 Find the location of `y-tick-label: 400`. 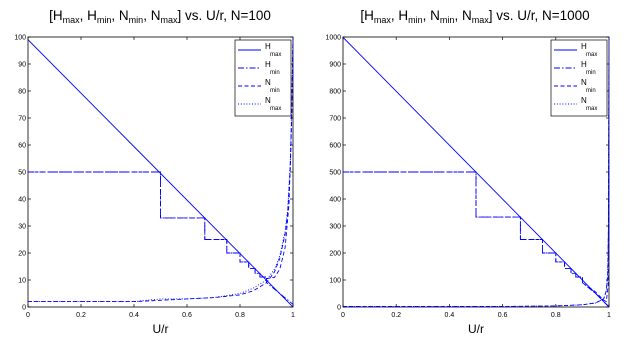

y-tick-label: 400 is located at coordinates (335, 200).